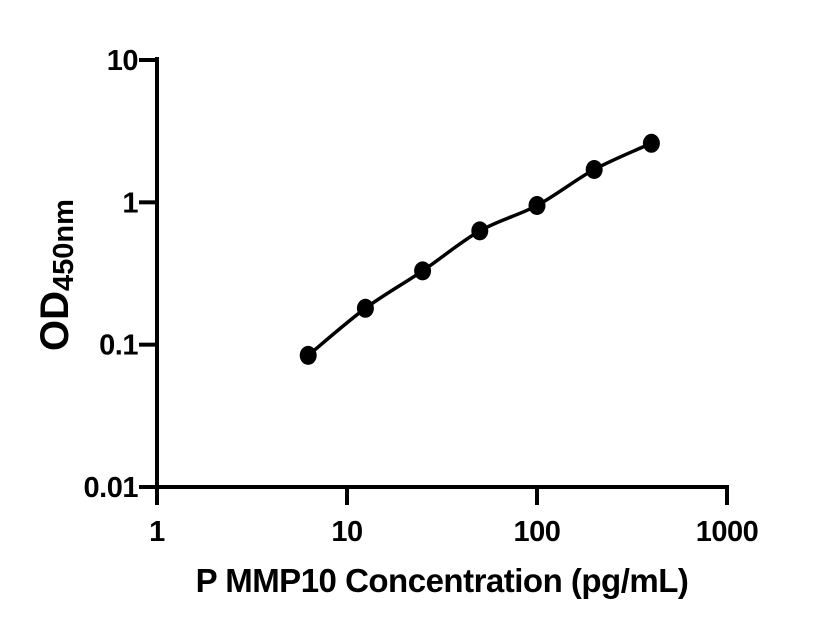 Image resolution: width=816 pixels, height=640 pixels. Describe the element at coordinates (55, 321) in the screenshot. I see `y-axis-title-main: OD` at that location.